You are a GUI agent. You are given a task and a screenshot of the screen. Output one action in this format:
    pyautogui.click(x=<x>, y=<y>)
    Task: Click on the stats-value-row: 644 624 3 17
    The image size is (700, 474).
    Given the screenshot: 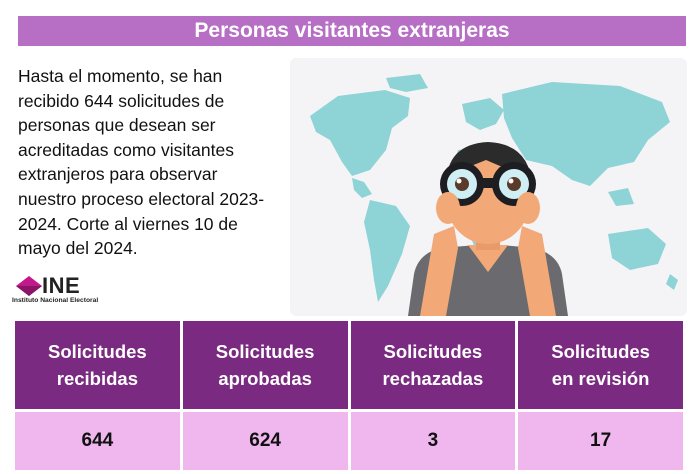 What is the action you would take?
    pyautogui.click(x=349, y=441)
    